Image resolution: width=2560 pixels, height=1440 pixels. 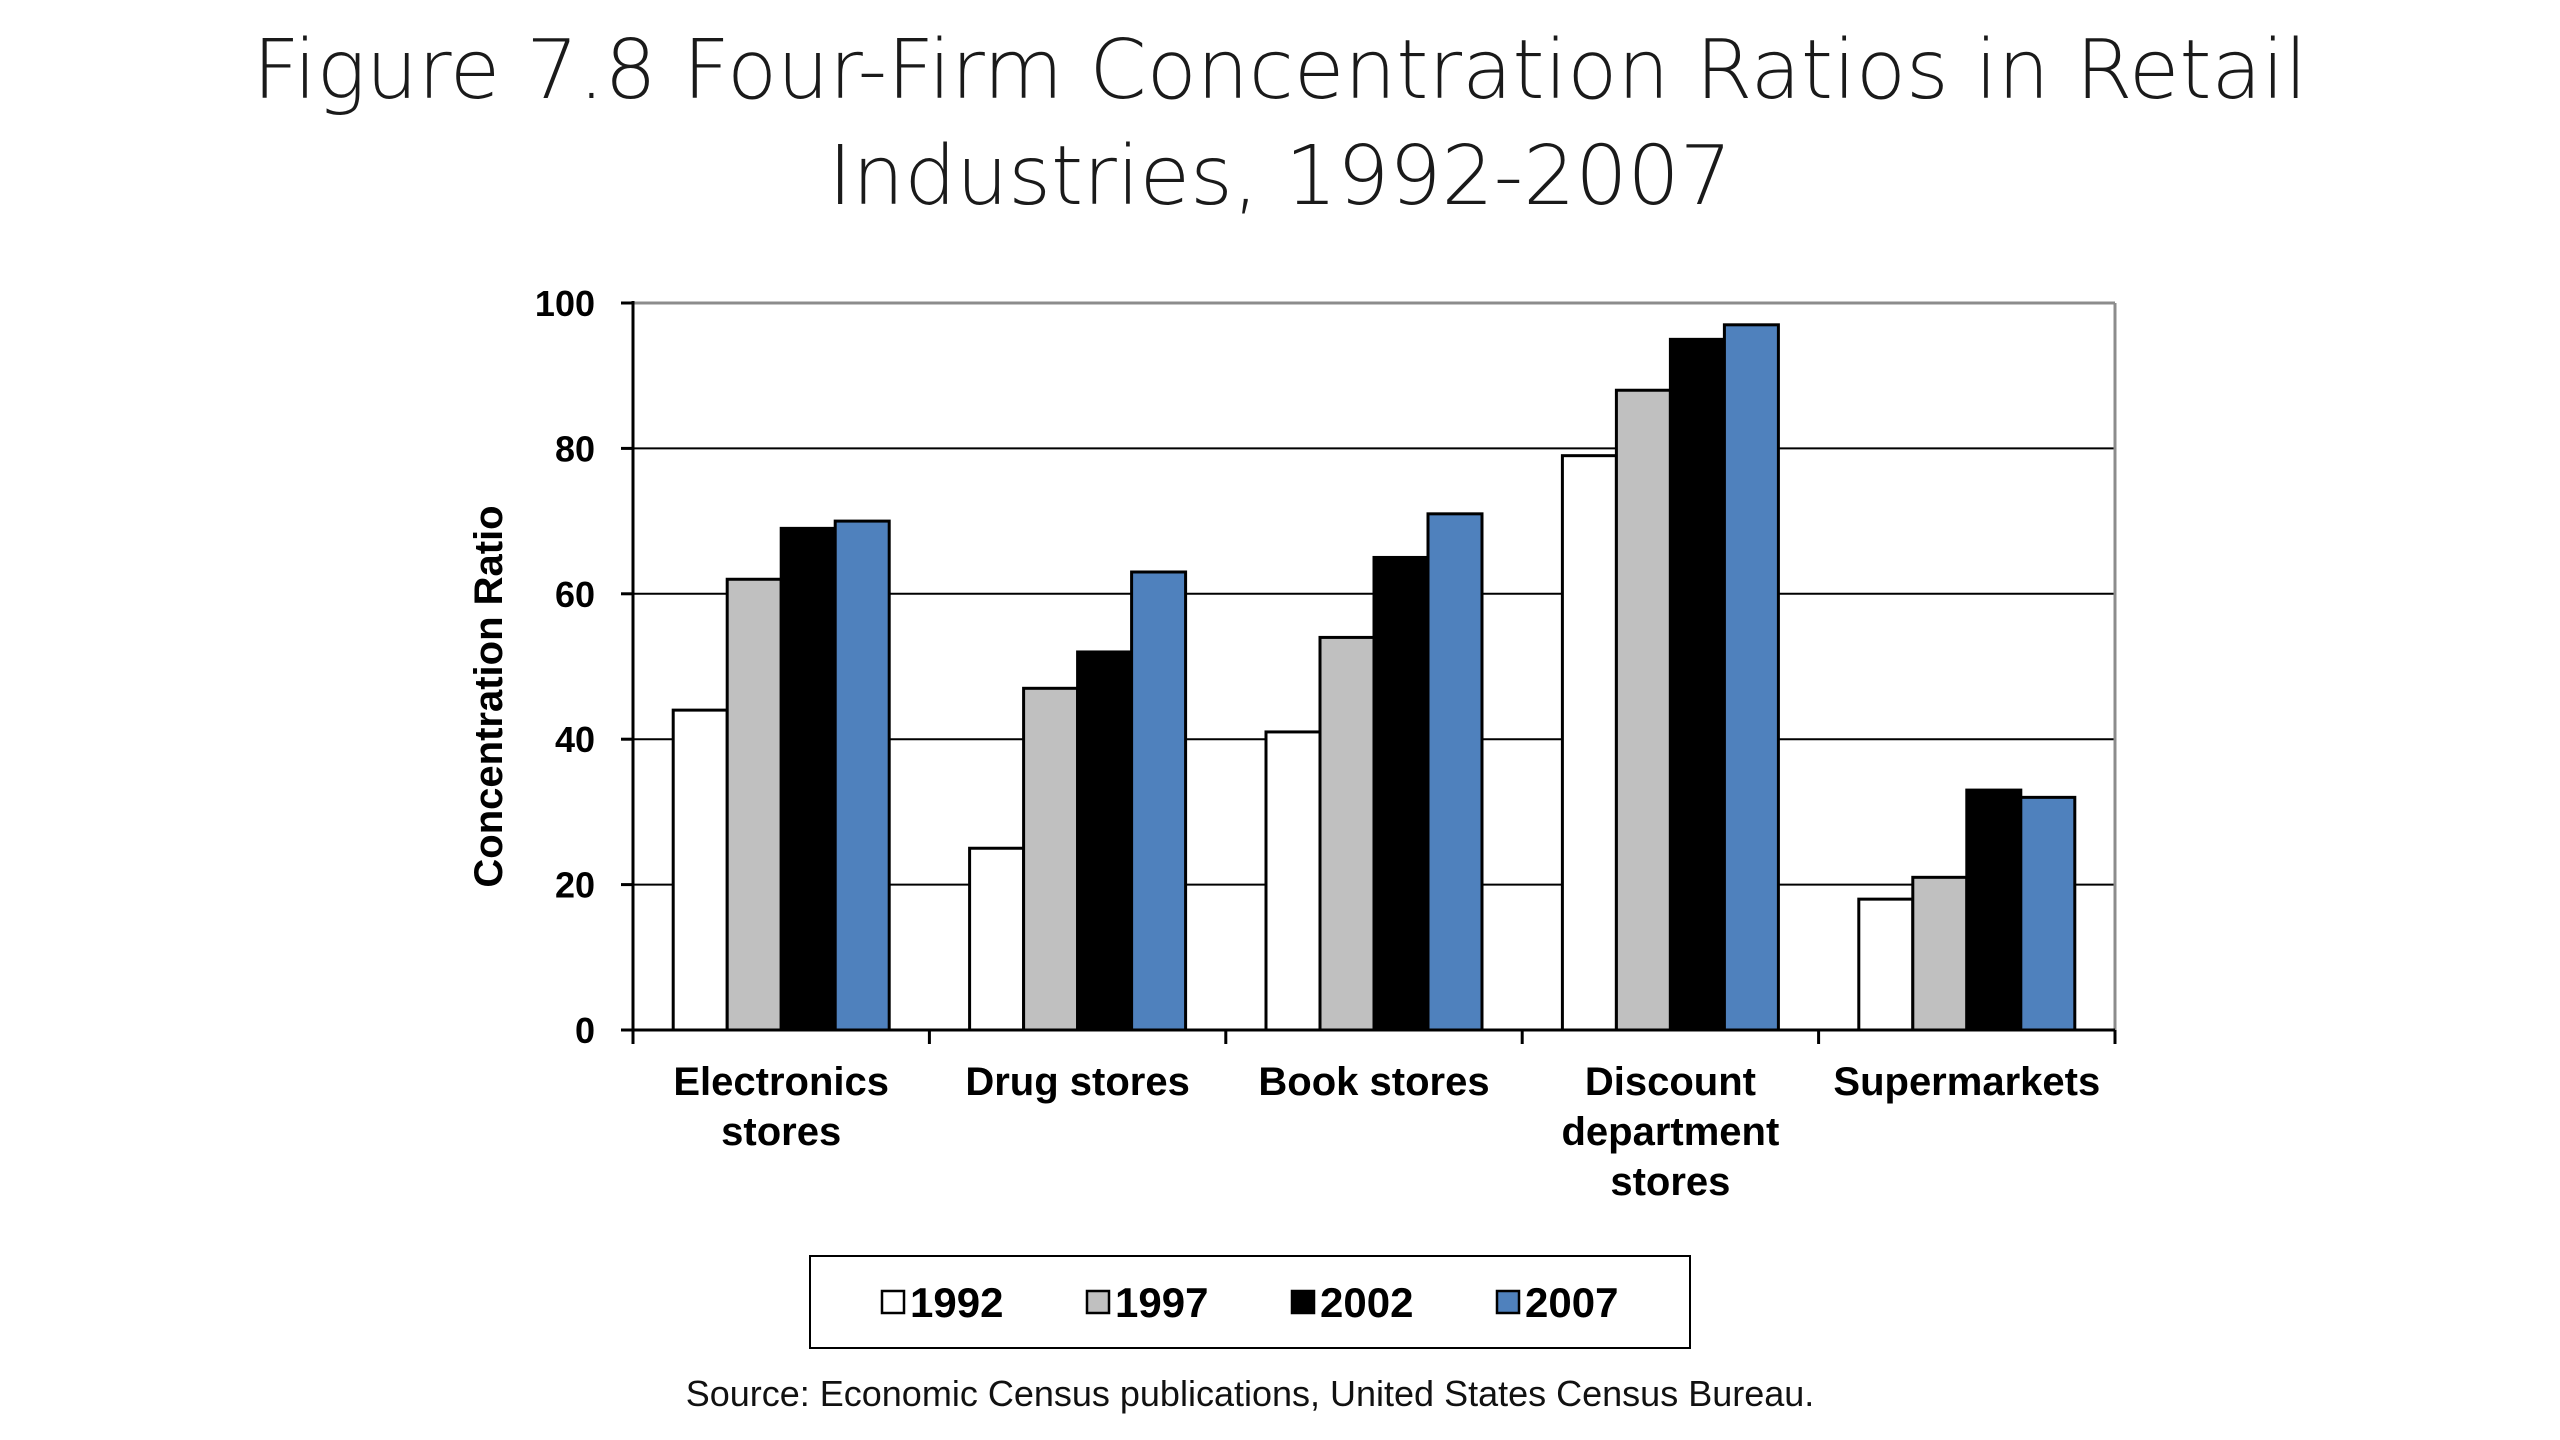 I want to click on legend-swatch-1992, so click(x=893, y=1302).